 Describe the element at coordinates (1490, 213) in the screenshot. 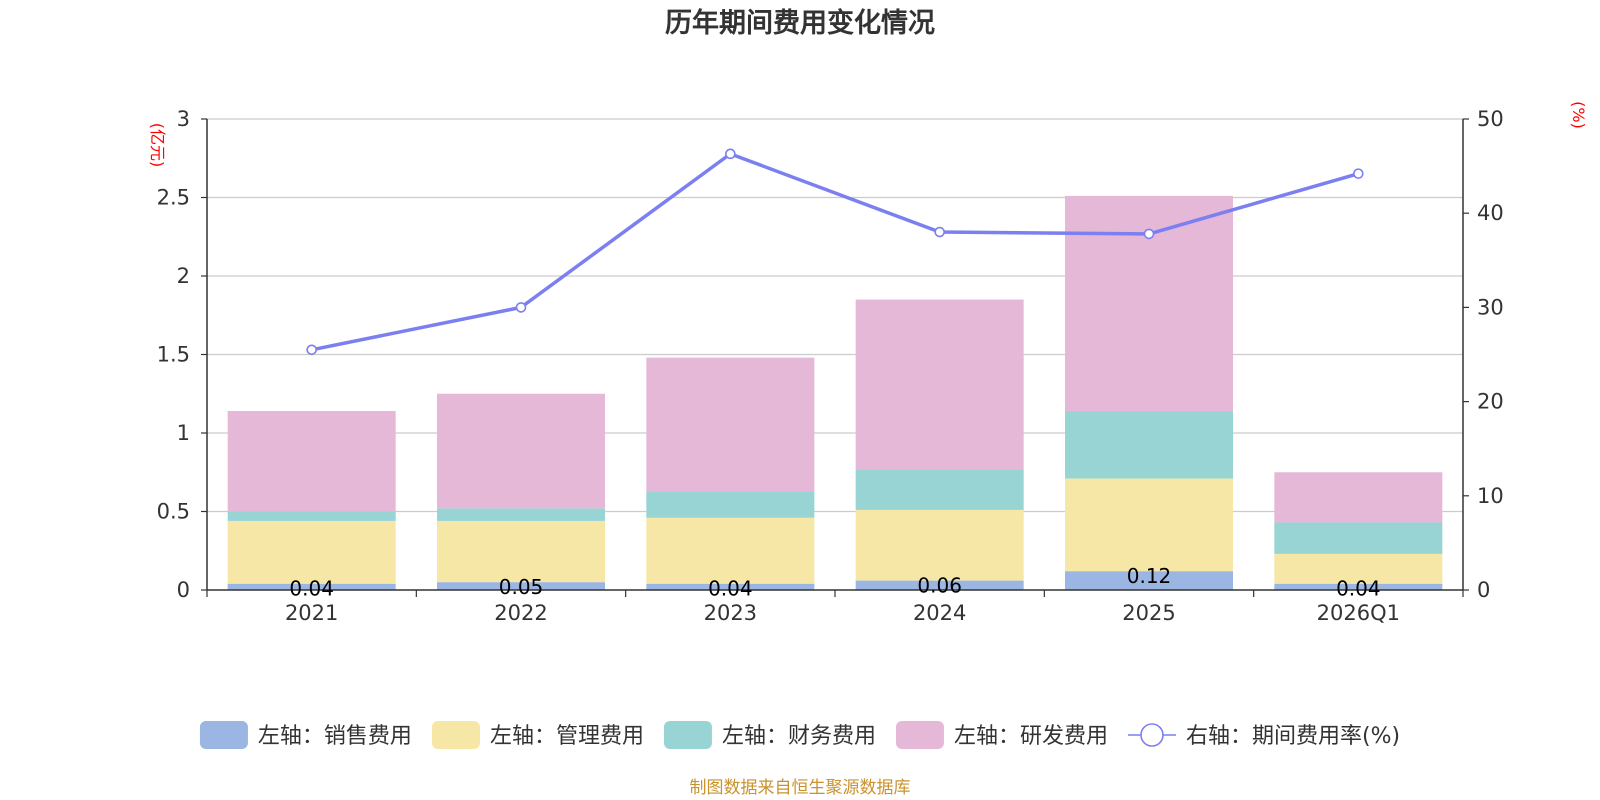

I see `right-axis-tick-label: 40` at that location.